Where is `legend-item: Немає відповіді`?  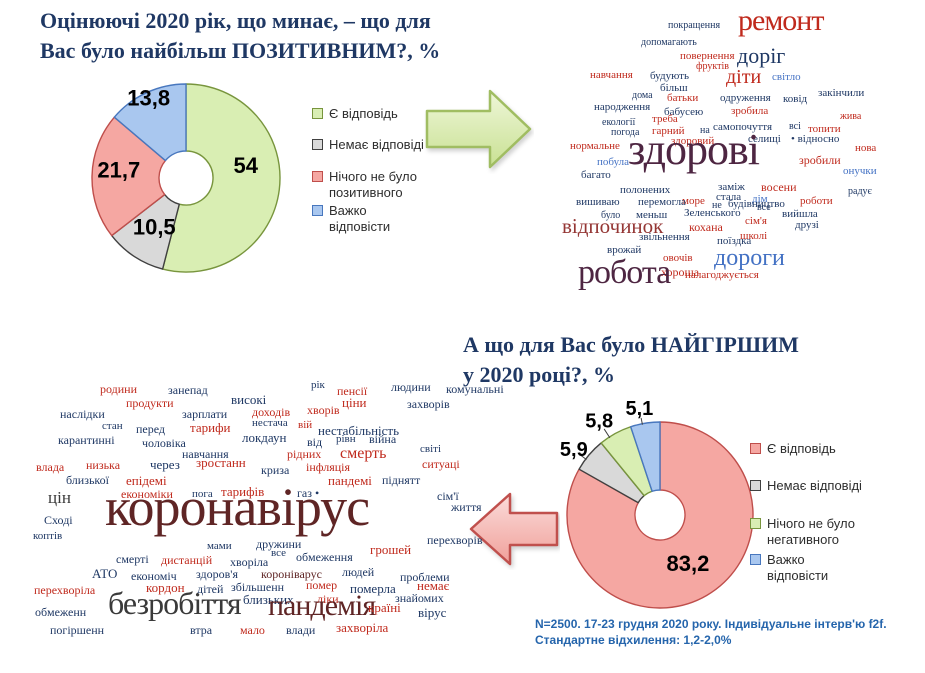
legend-item: Немає відповіді is located at coordinates (371, 145).